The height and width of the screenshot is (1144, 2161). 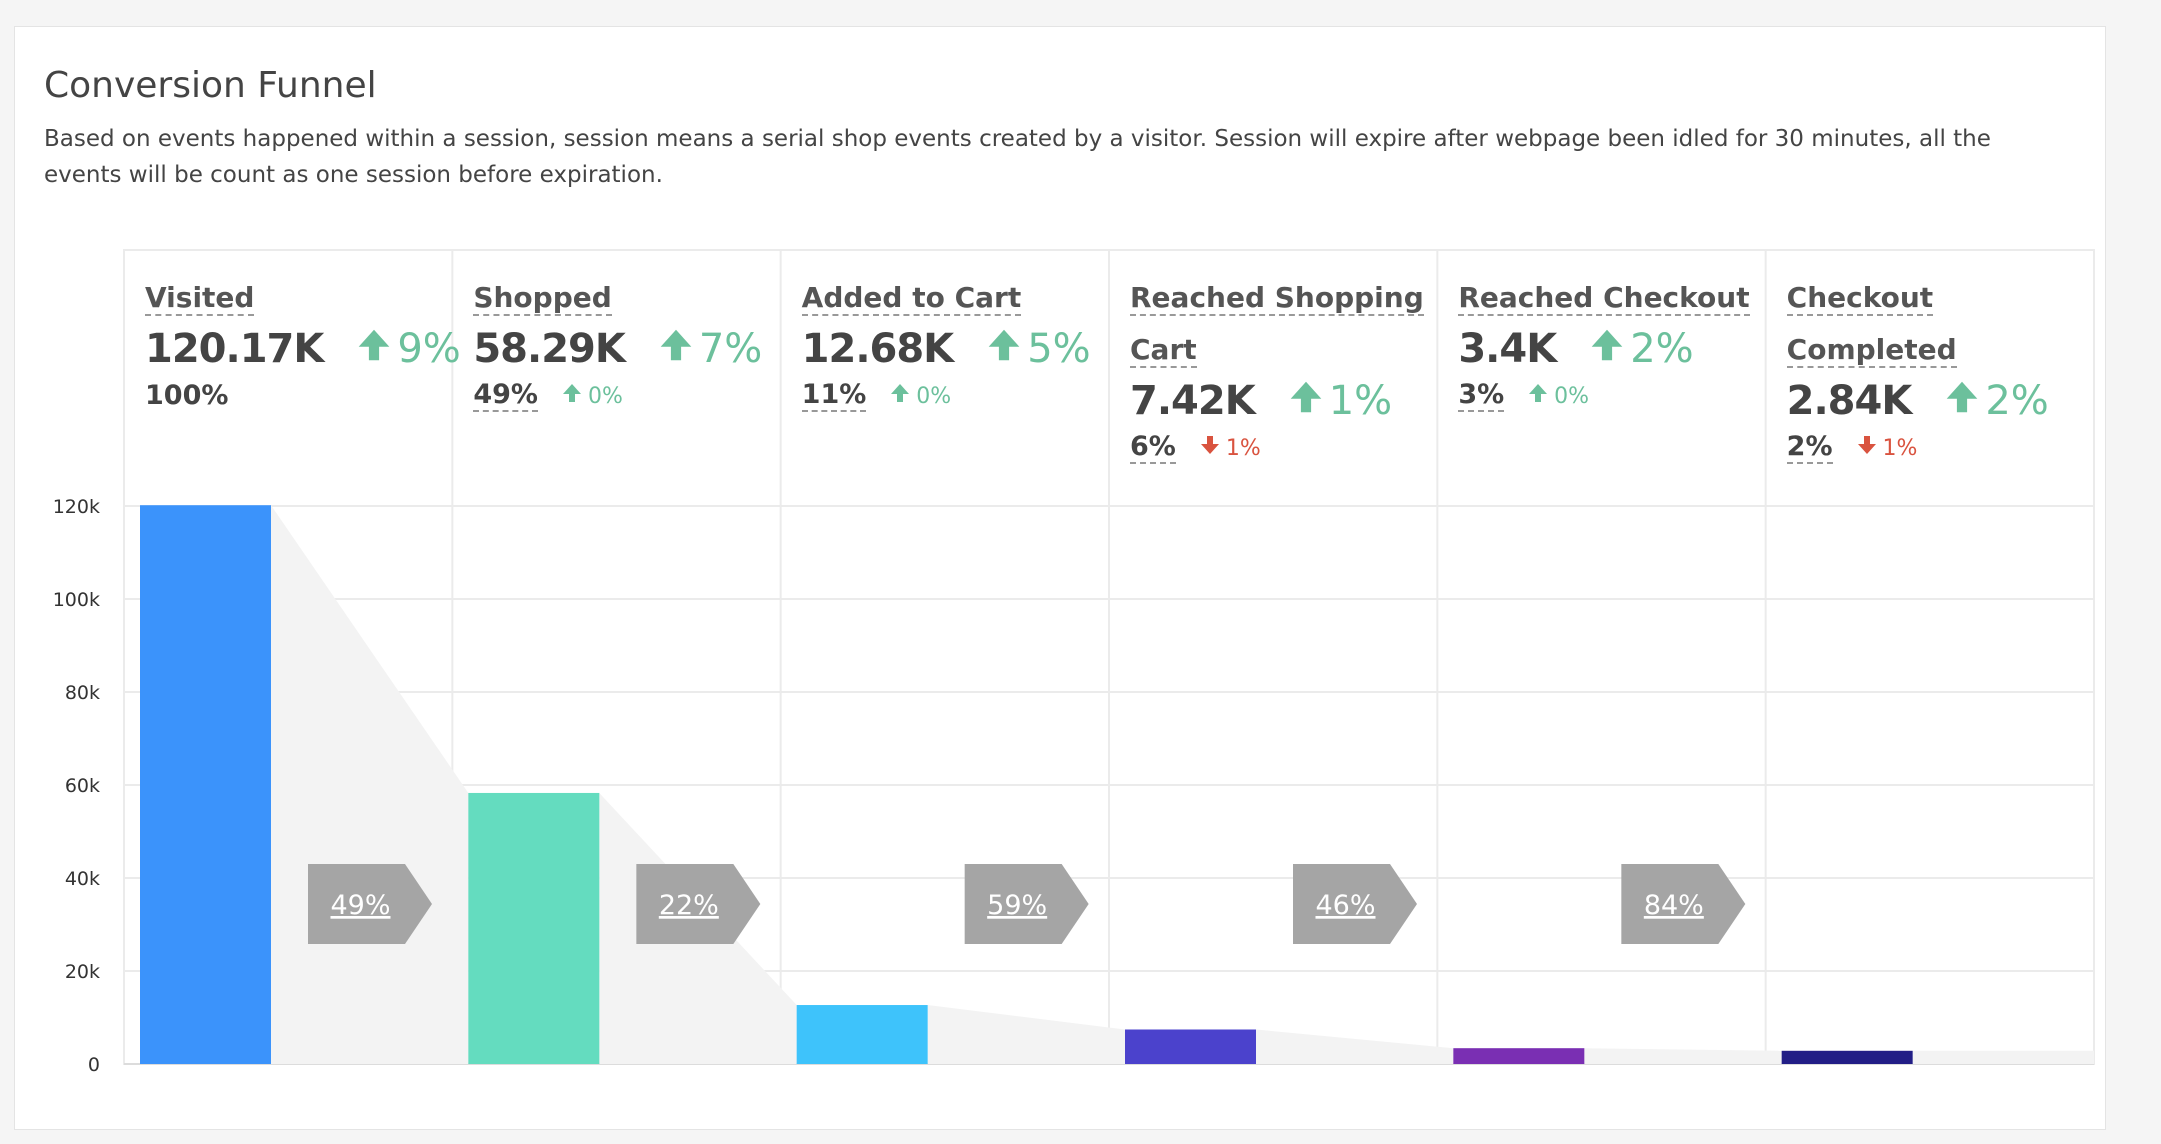 I want to click on stage-header: Added to Cart 12.68K 5% 11% 0%, so click(x=951, y=345).